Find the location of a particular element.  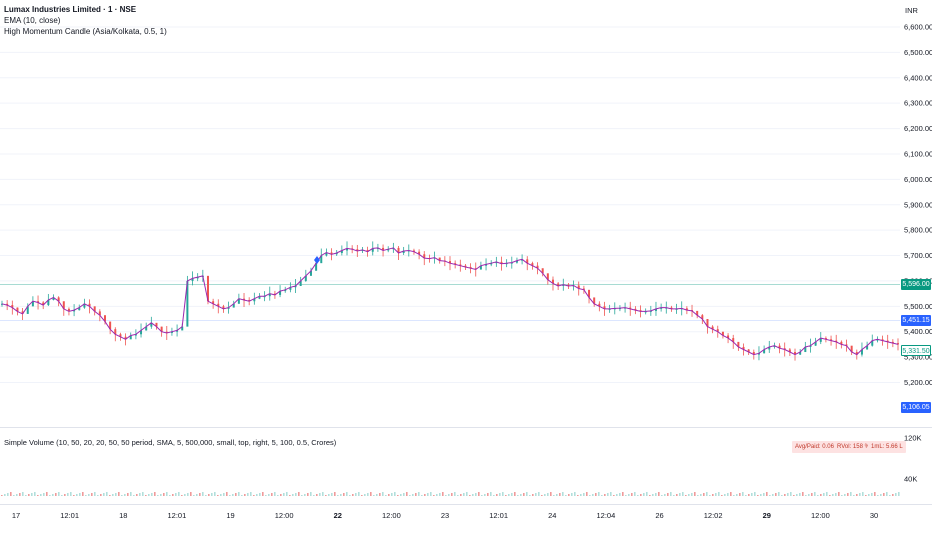

volume-bars is located at coordinates (450, 494).